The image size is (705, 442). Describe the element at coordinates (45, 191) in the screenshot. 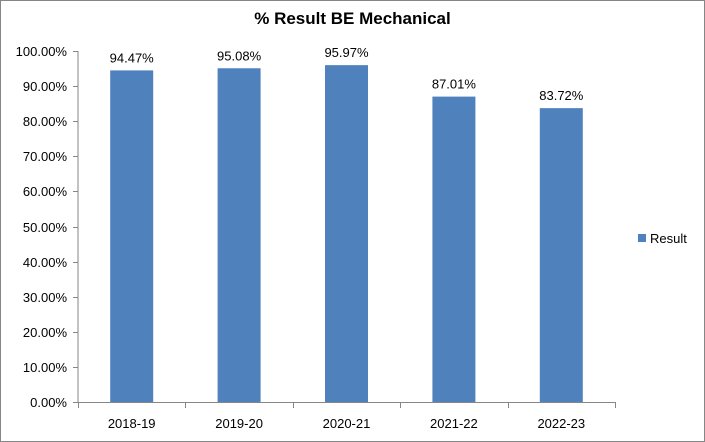

I see `y-tick-label: 60.00%` at that location.